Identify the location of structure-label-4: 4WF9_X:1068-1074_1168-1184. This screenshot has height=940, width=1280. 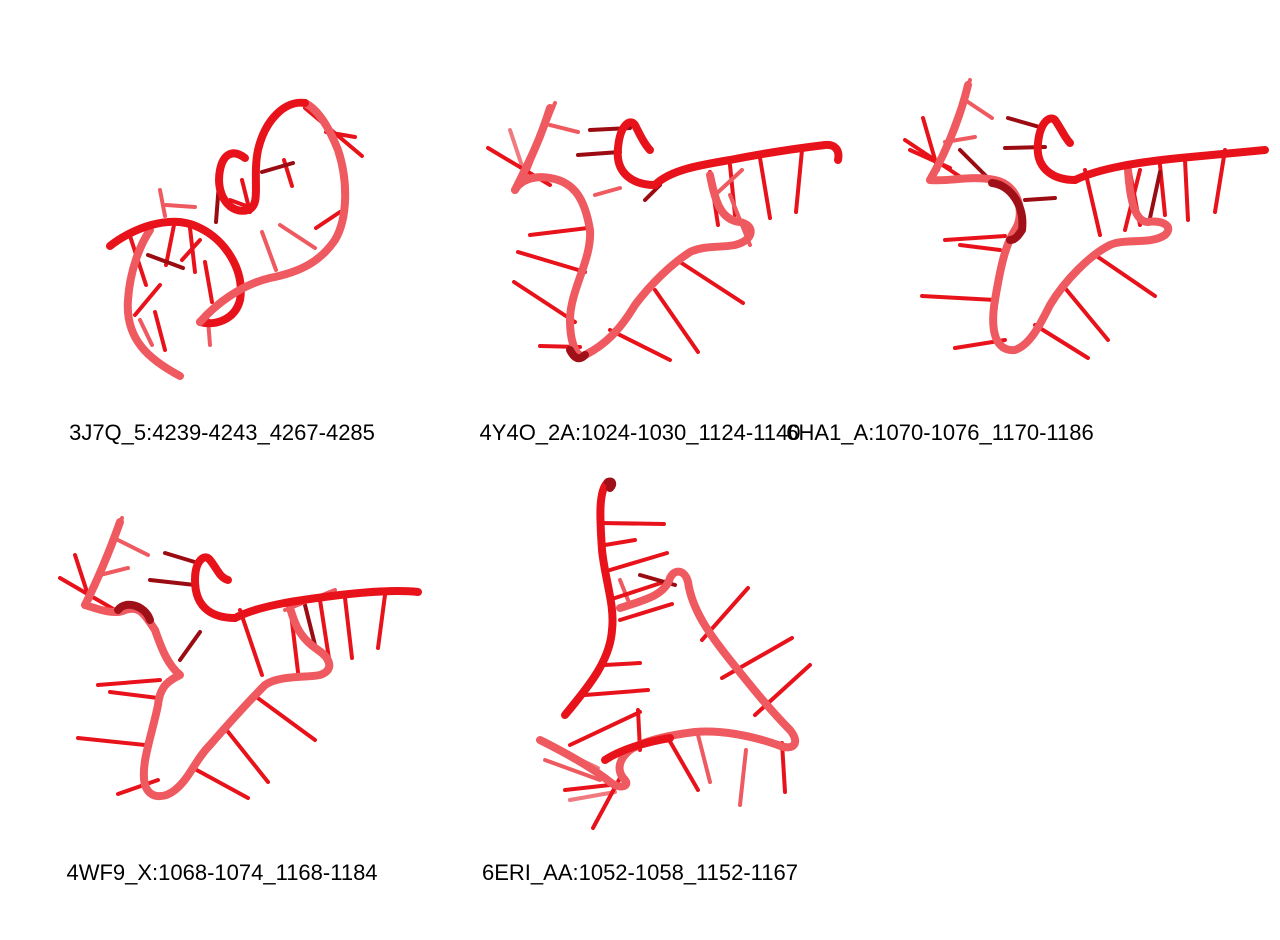
(222, 872).